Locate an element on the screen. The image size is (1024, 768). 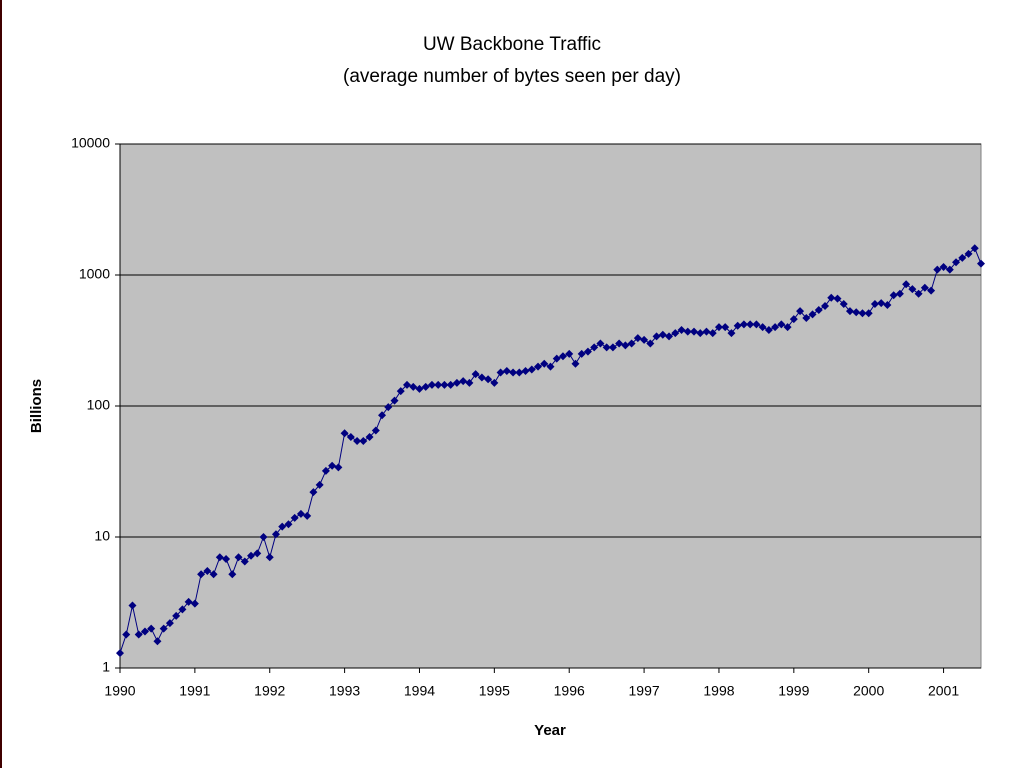
x-tick-label: 1991 is located at coordinates (194, 691).